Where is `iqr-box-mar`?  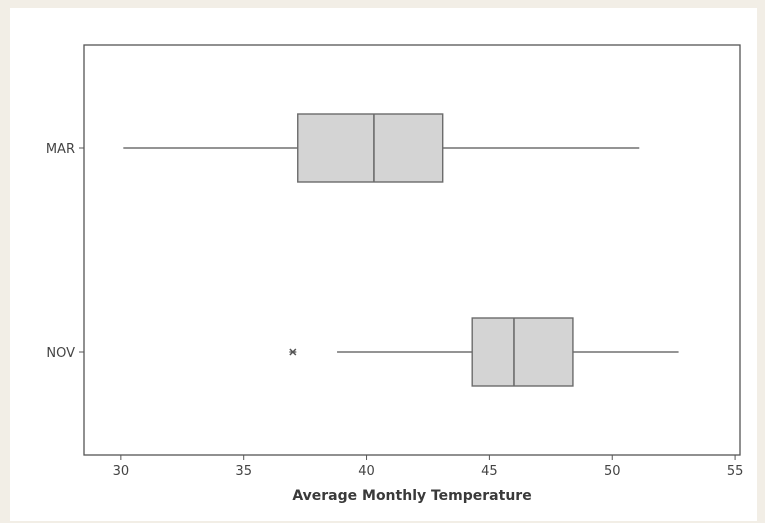 iqr-box-mar is located at coordinates (370, 148).